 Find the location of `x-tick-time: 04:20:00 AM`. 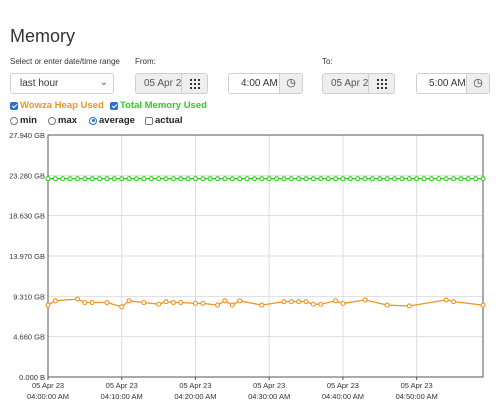

x-tick-time: 04:20:00 AM is located at coordinates (195, 396).